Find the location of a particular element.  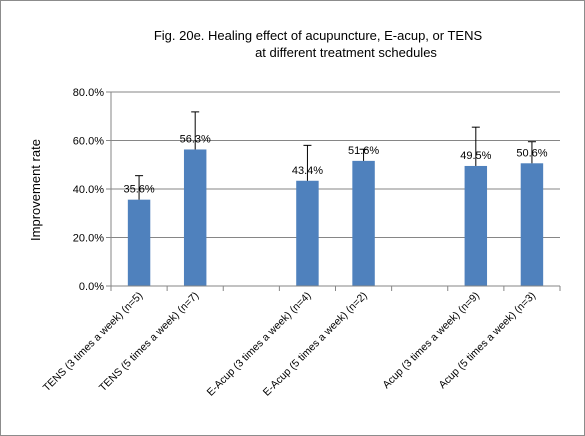

y-tick-label: 20.0% is located at coordinates (88, 239).